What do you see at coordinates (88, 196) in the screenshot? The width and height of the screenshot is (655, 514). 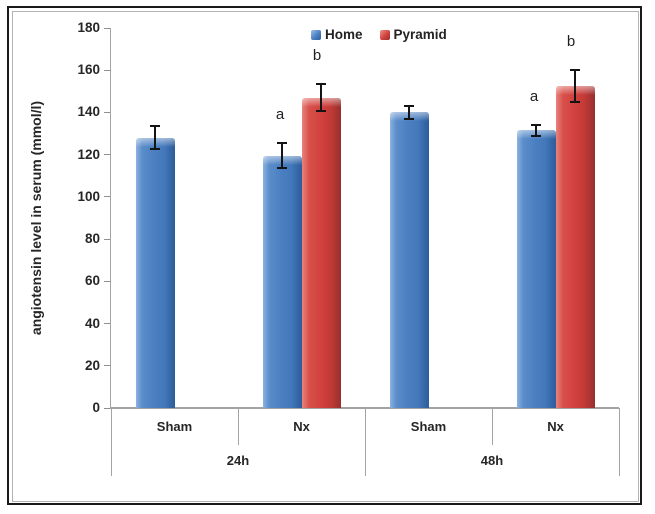 I see `y-tick-label: 100` at bounding box center [88, 196].